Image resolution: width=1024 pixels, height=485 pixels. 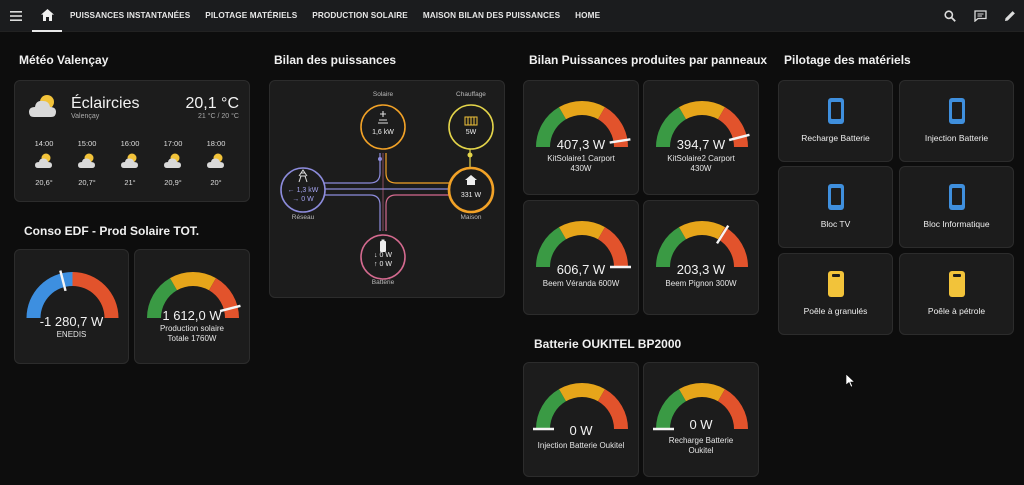 What do you see at coordinates (251, 15) in the screenshot?
I see `tab-pilotage-materiels: PILOTAGE MATÉRIELS` at bounding box center [251, 15].